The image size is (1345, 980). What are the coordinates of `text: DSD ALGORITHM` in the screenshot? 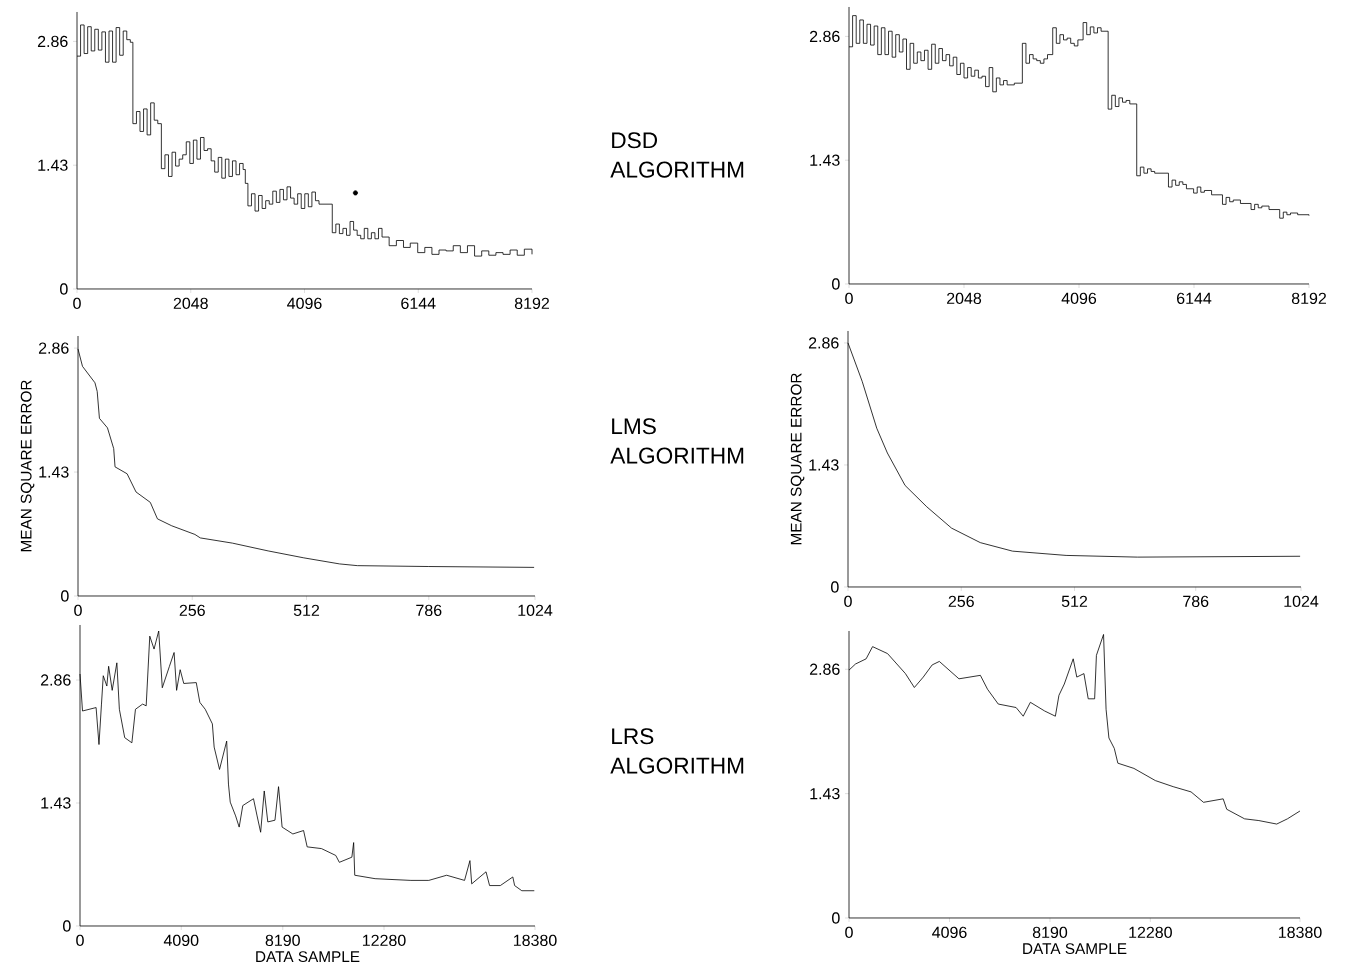 It's located at (677, 155).